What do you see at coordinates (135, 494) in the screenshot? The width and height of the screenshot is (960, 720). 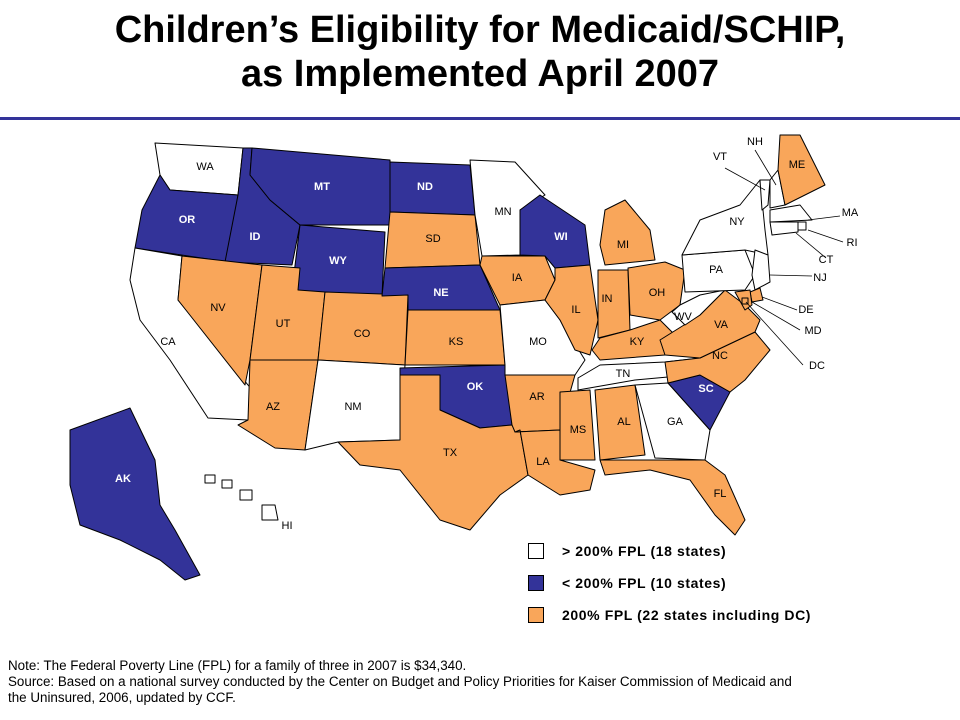 I see `state-ak` at bounding box center [135, 494].